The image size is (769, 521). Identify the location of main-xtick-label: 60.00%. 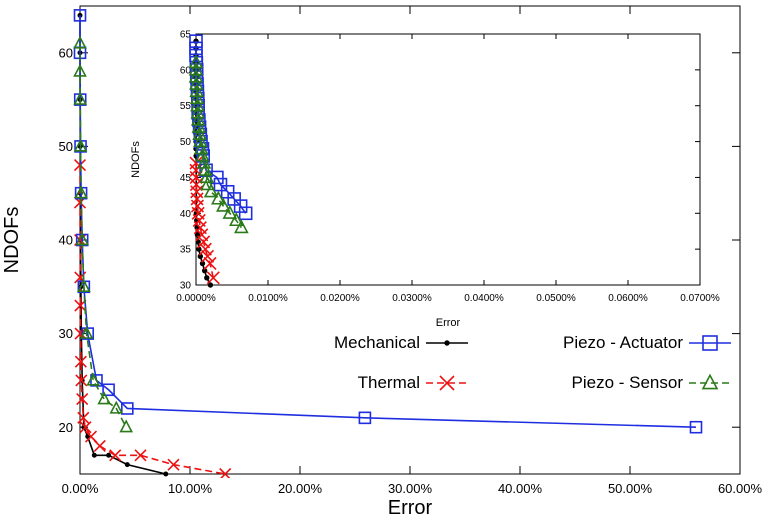
(740, 488).